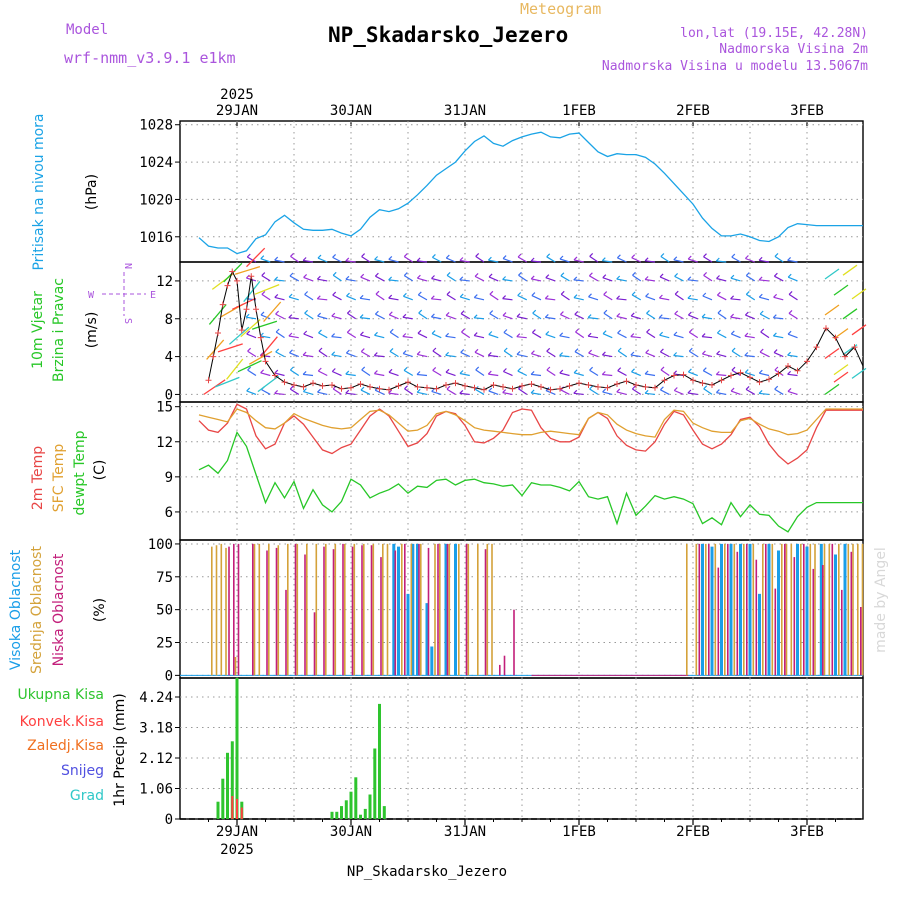 The height and width of the screenshot is (900, 900). What do you see at coordinates (92, 192) in the screenshot?
I see `pressure-unit: (hPa)` at bounding box center [92, 192].